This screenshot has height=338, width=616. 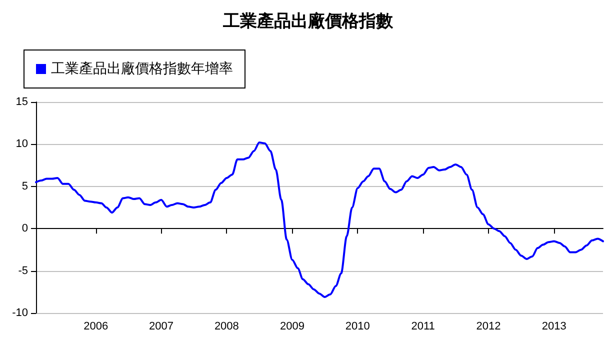 What do you see at coordinates (357, 326) in the screenshot?
I see `x-tick-label: 2010` at bounding box center [357, 326].